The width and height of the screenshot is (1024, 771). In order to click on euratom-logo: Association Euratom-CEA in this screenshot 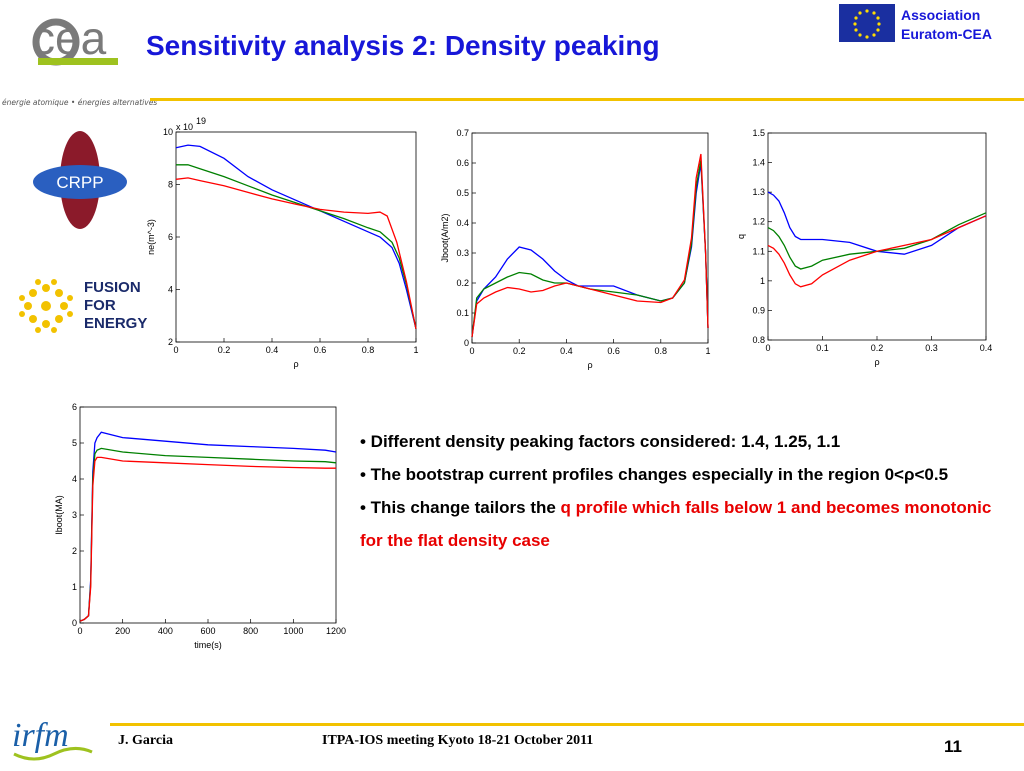, I will do `click(930, 25)`.